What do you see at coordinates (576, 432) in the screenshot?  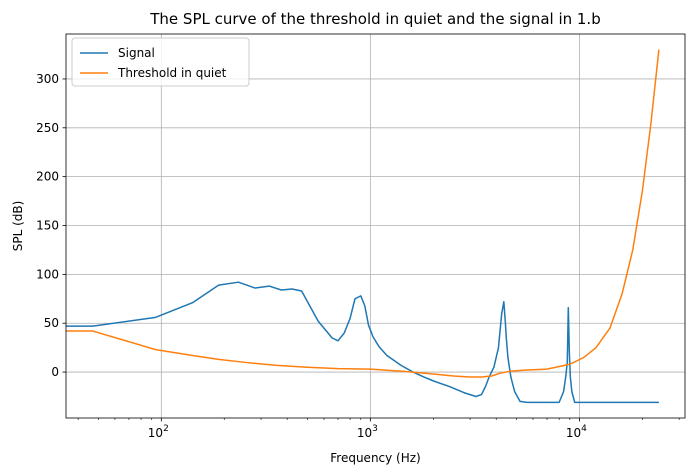 I see `x-tick-label: 10⁴` at bounding box center [576, 432].